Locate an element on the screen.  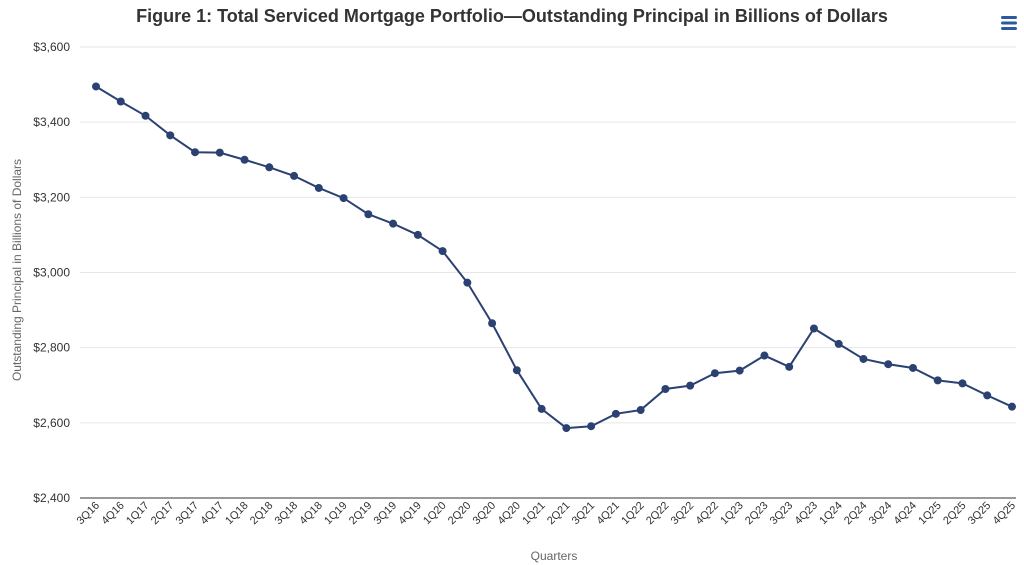
x-tick-label: 2Q24 is located at coordinates (856, 514).